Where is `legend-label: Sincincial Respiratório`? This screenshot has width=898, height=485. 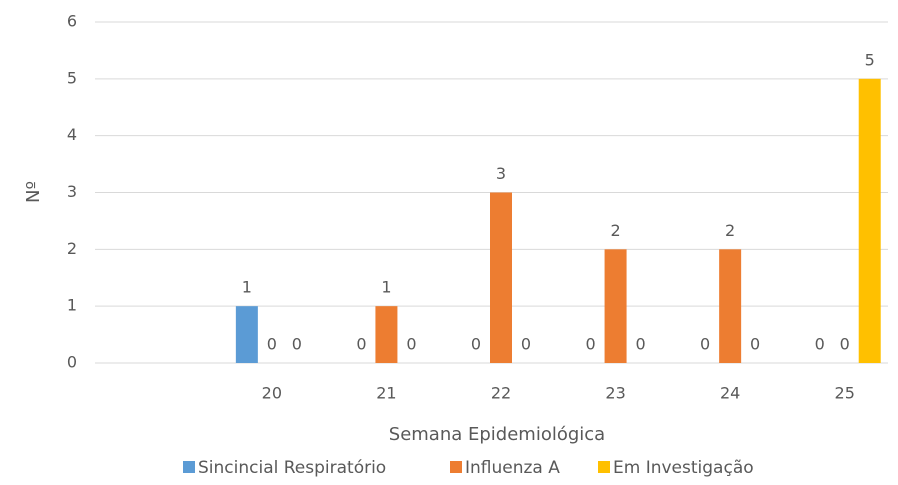 legend-label: Sincincial Respiratório is located at coordinates (292, 468).